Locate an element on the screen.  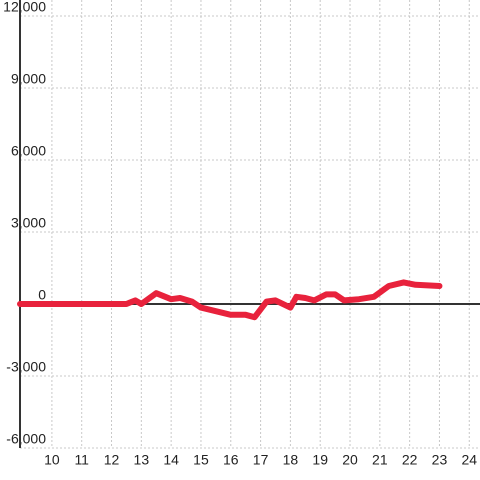
x-tick-label: 10 is located at coordinates (52, 460).